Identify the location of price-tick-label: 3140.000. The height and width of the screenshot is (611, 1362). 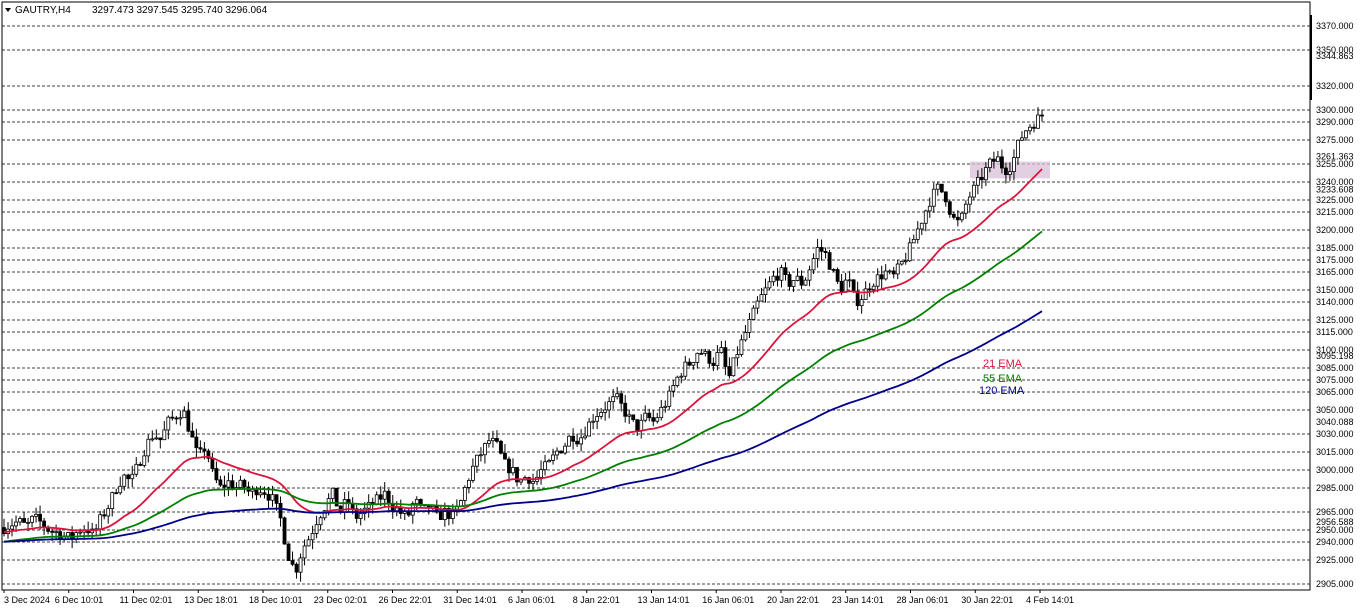
(1335, 302).